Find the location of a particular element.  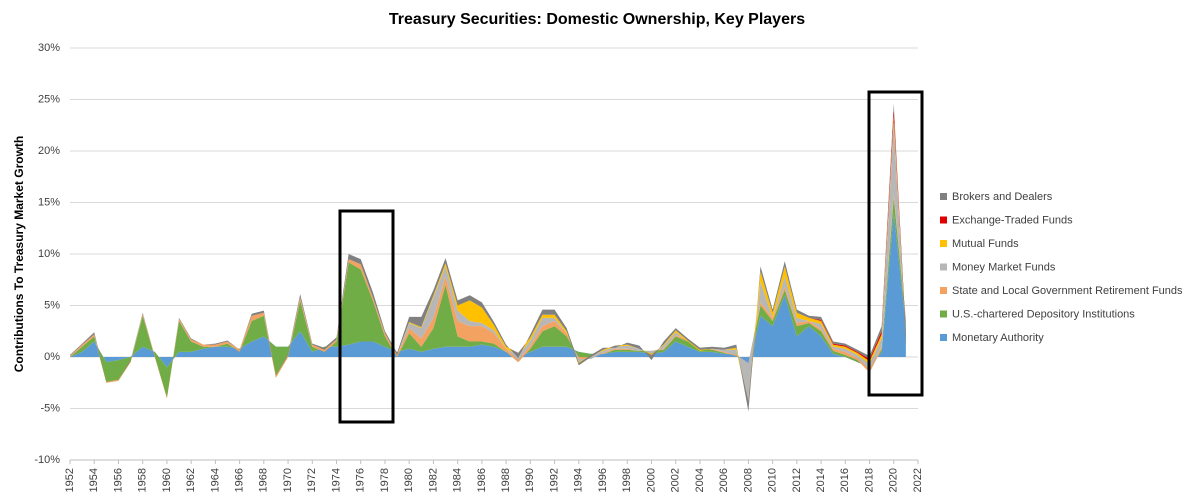

x-tick-label: 1984 is located at coordinates (458, 480).